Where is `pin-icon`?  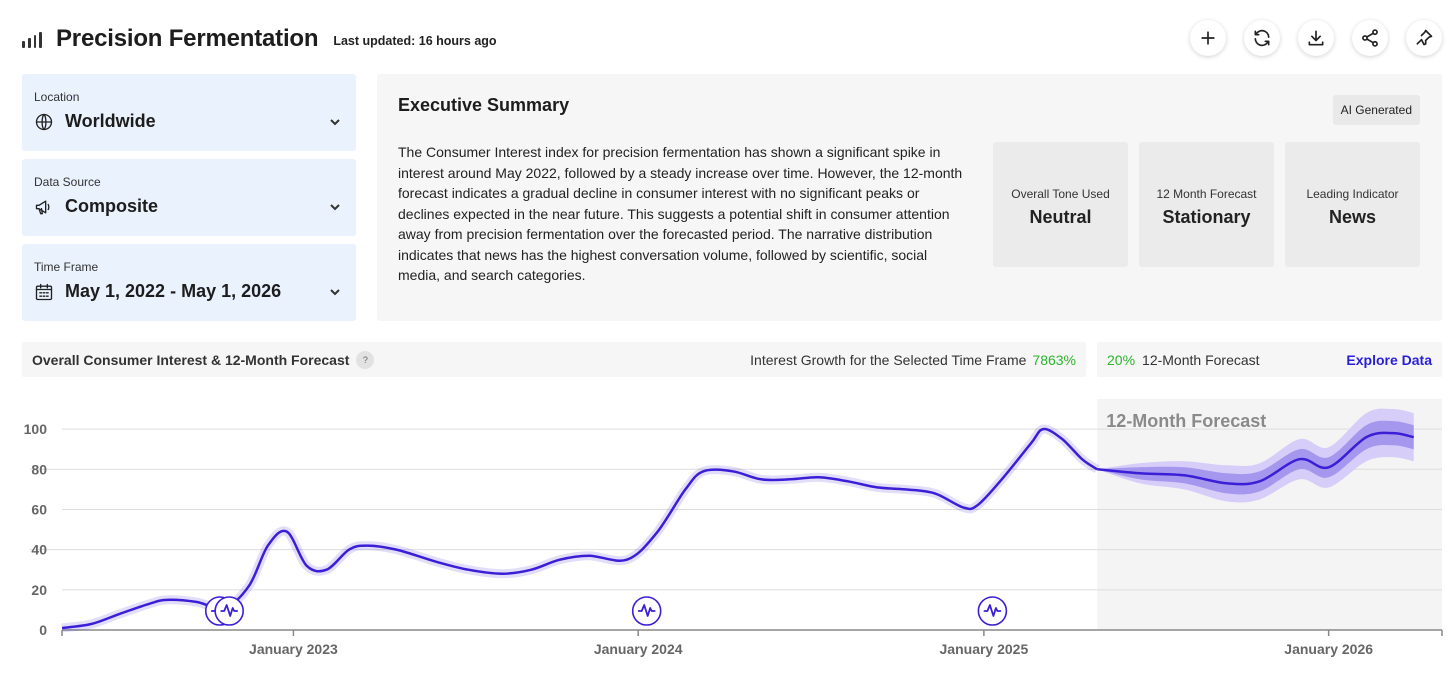 pin-icon is located at coordinates (1424, 37).